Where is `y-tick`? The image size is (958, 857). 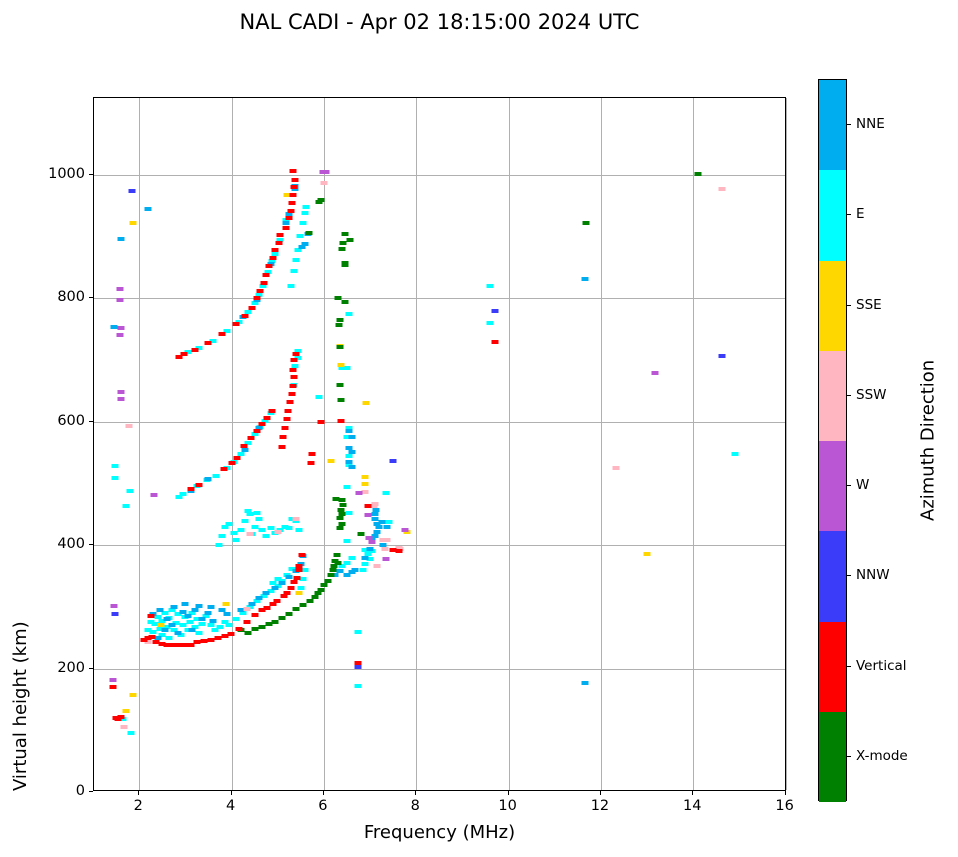 y-tick is located at coordinates (91, 175).